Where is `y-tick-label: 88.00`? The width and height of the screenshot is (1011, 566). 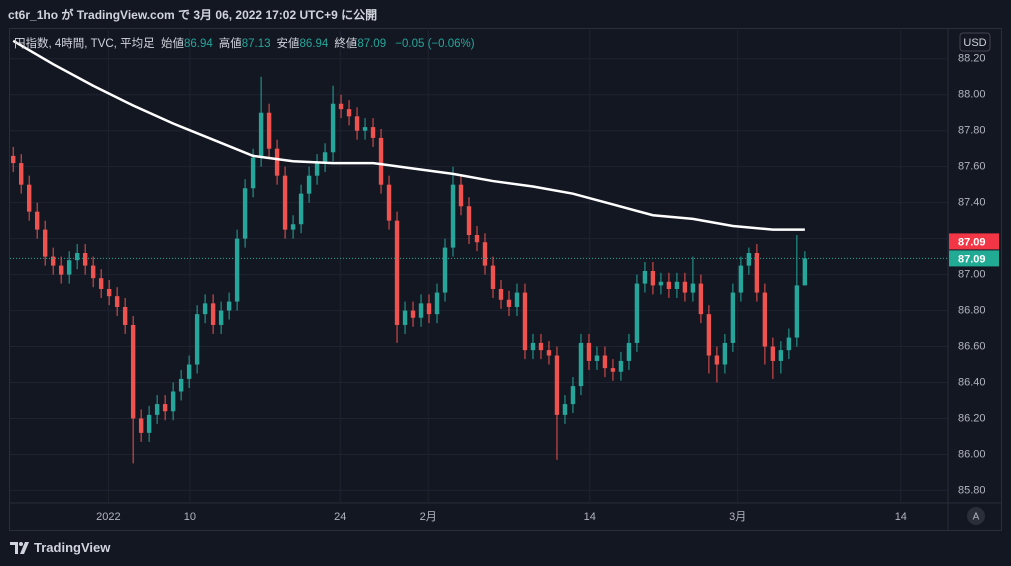 y-tick-label: 88.00 is located at coordinates (972, 95).